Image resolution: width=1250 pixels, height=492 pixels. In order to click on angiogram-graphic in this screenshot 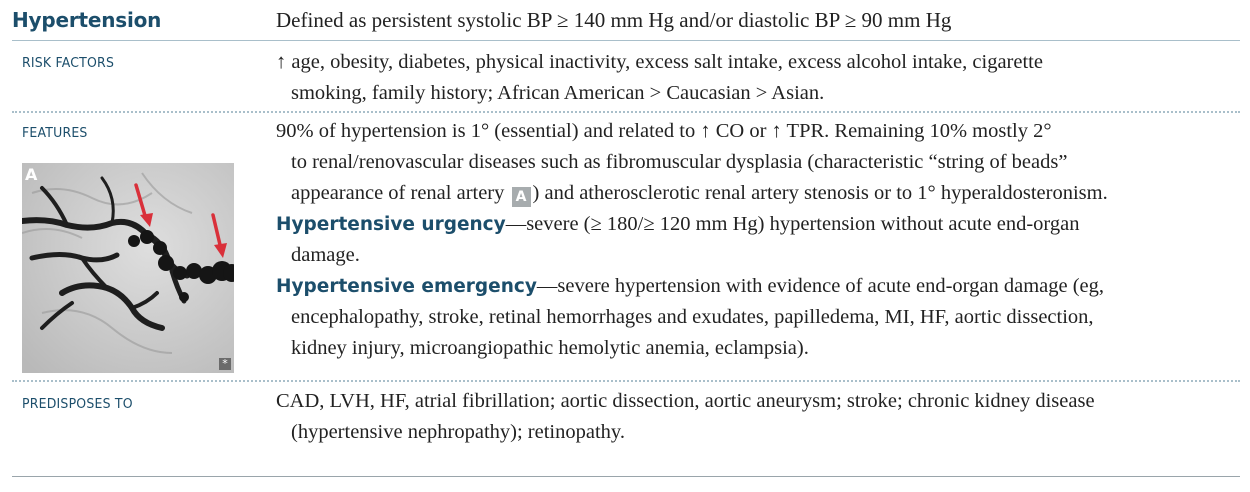, I will do `click(128, 268)`.